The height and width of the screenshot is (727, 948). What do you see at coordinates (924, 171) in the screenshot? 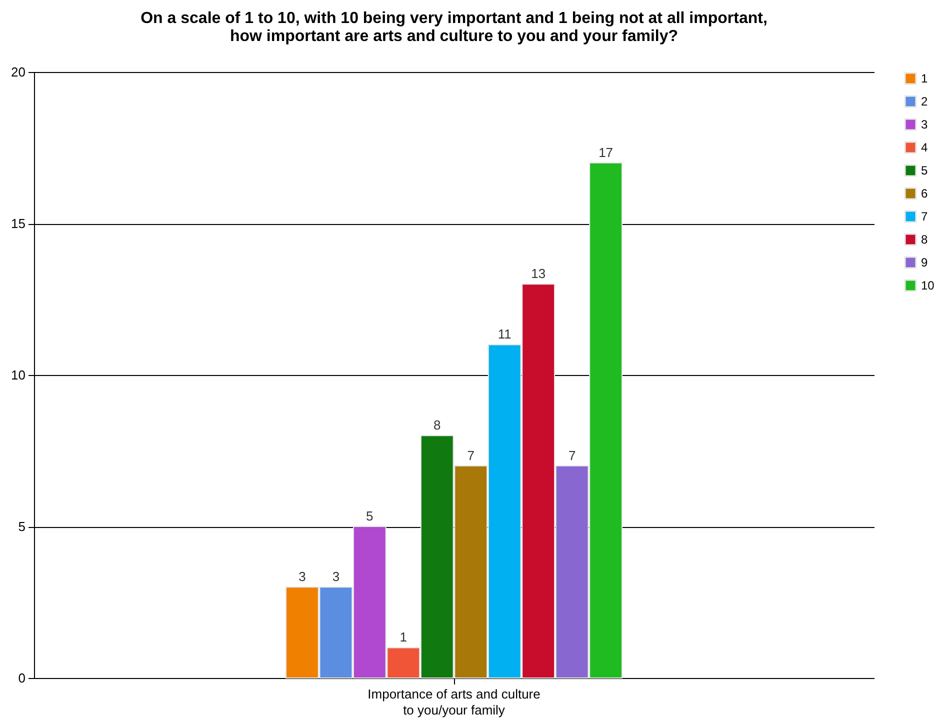
I see `legend-label: 5` at bounding box center [924, 171].